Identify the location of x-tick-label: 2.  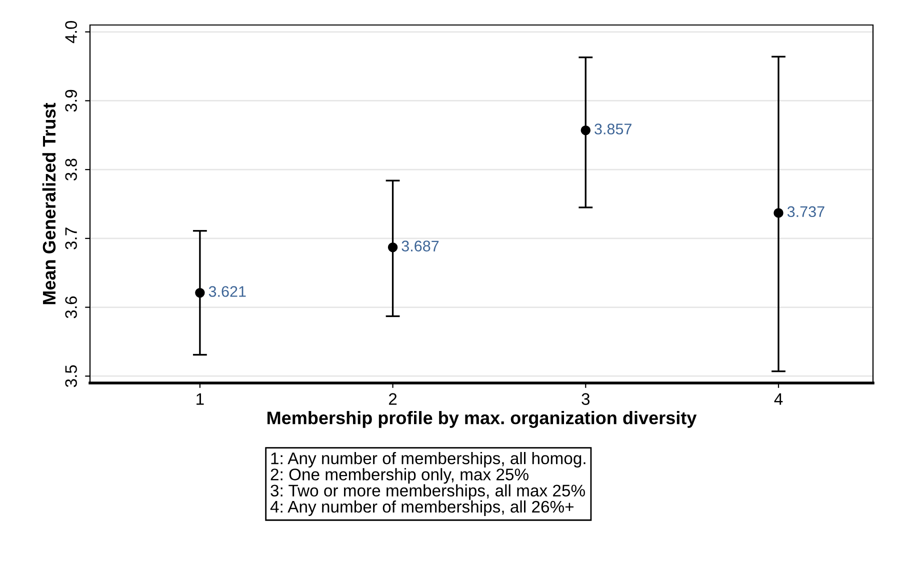
(392, 399).